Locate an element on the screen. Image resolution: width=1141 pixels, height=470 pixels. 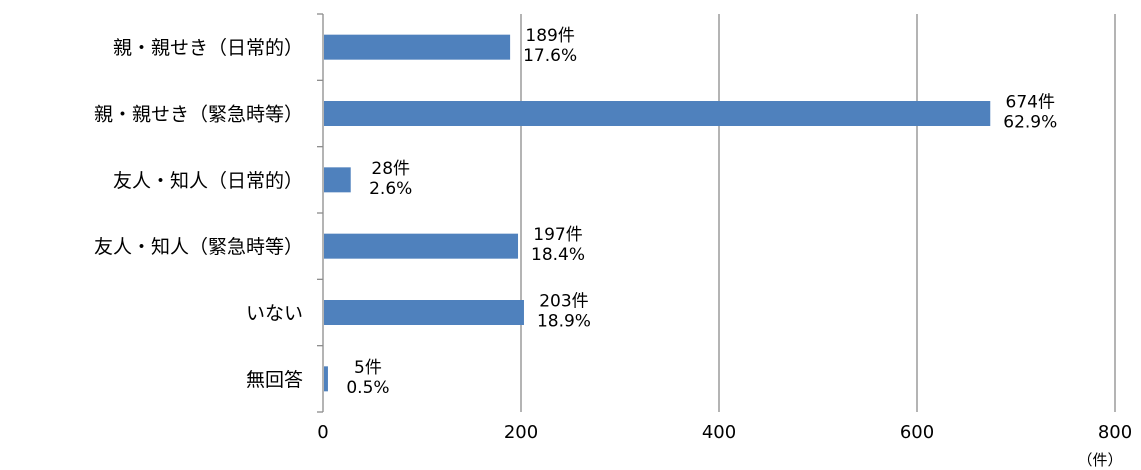
category-label-4: 友人・知人（緊急時等） is located at coordinates (198, 247).